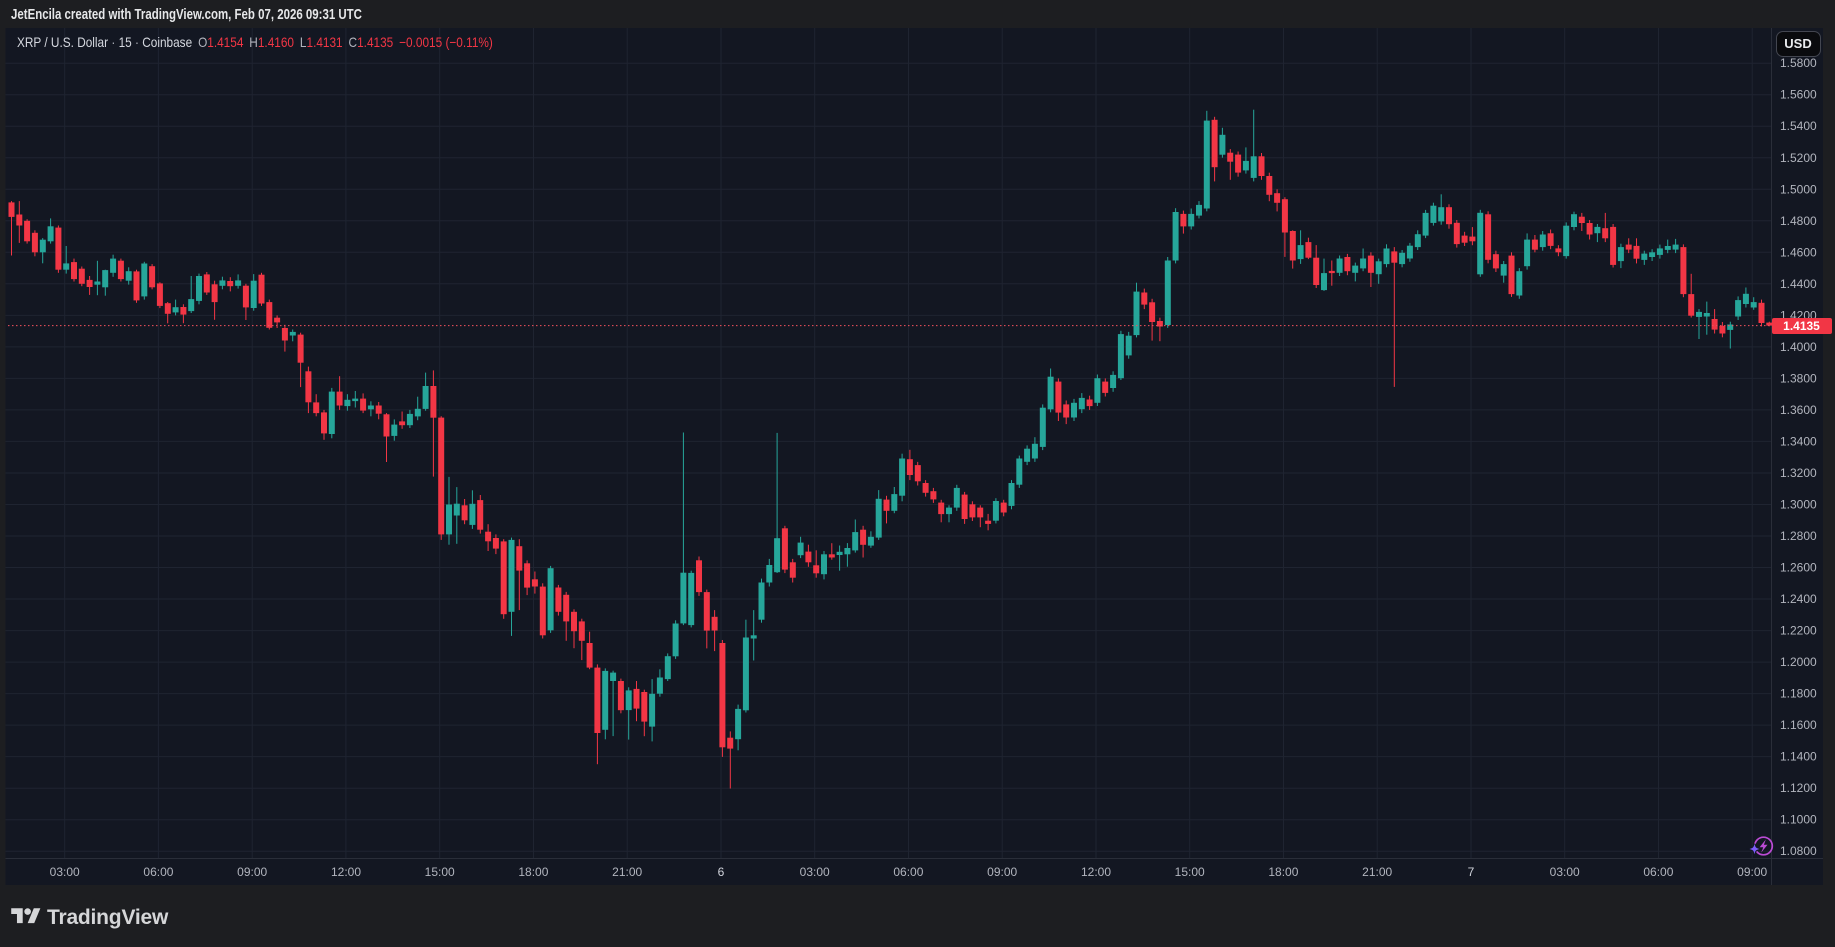 The width and height of the screenshot is (1835, 947). I want to click on svg-text: 1.1600, so click(1798, 725).